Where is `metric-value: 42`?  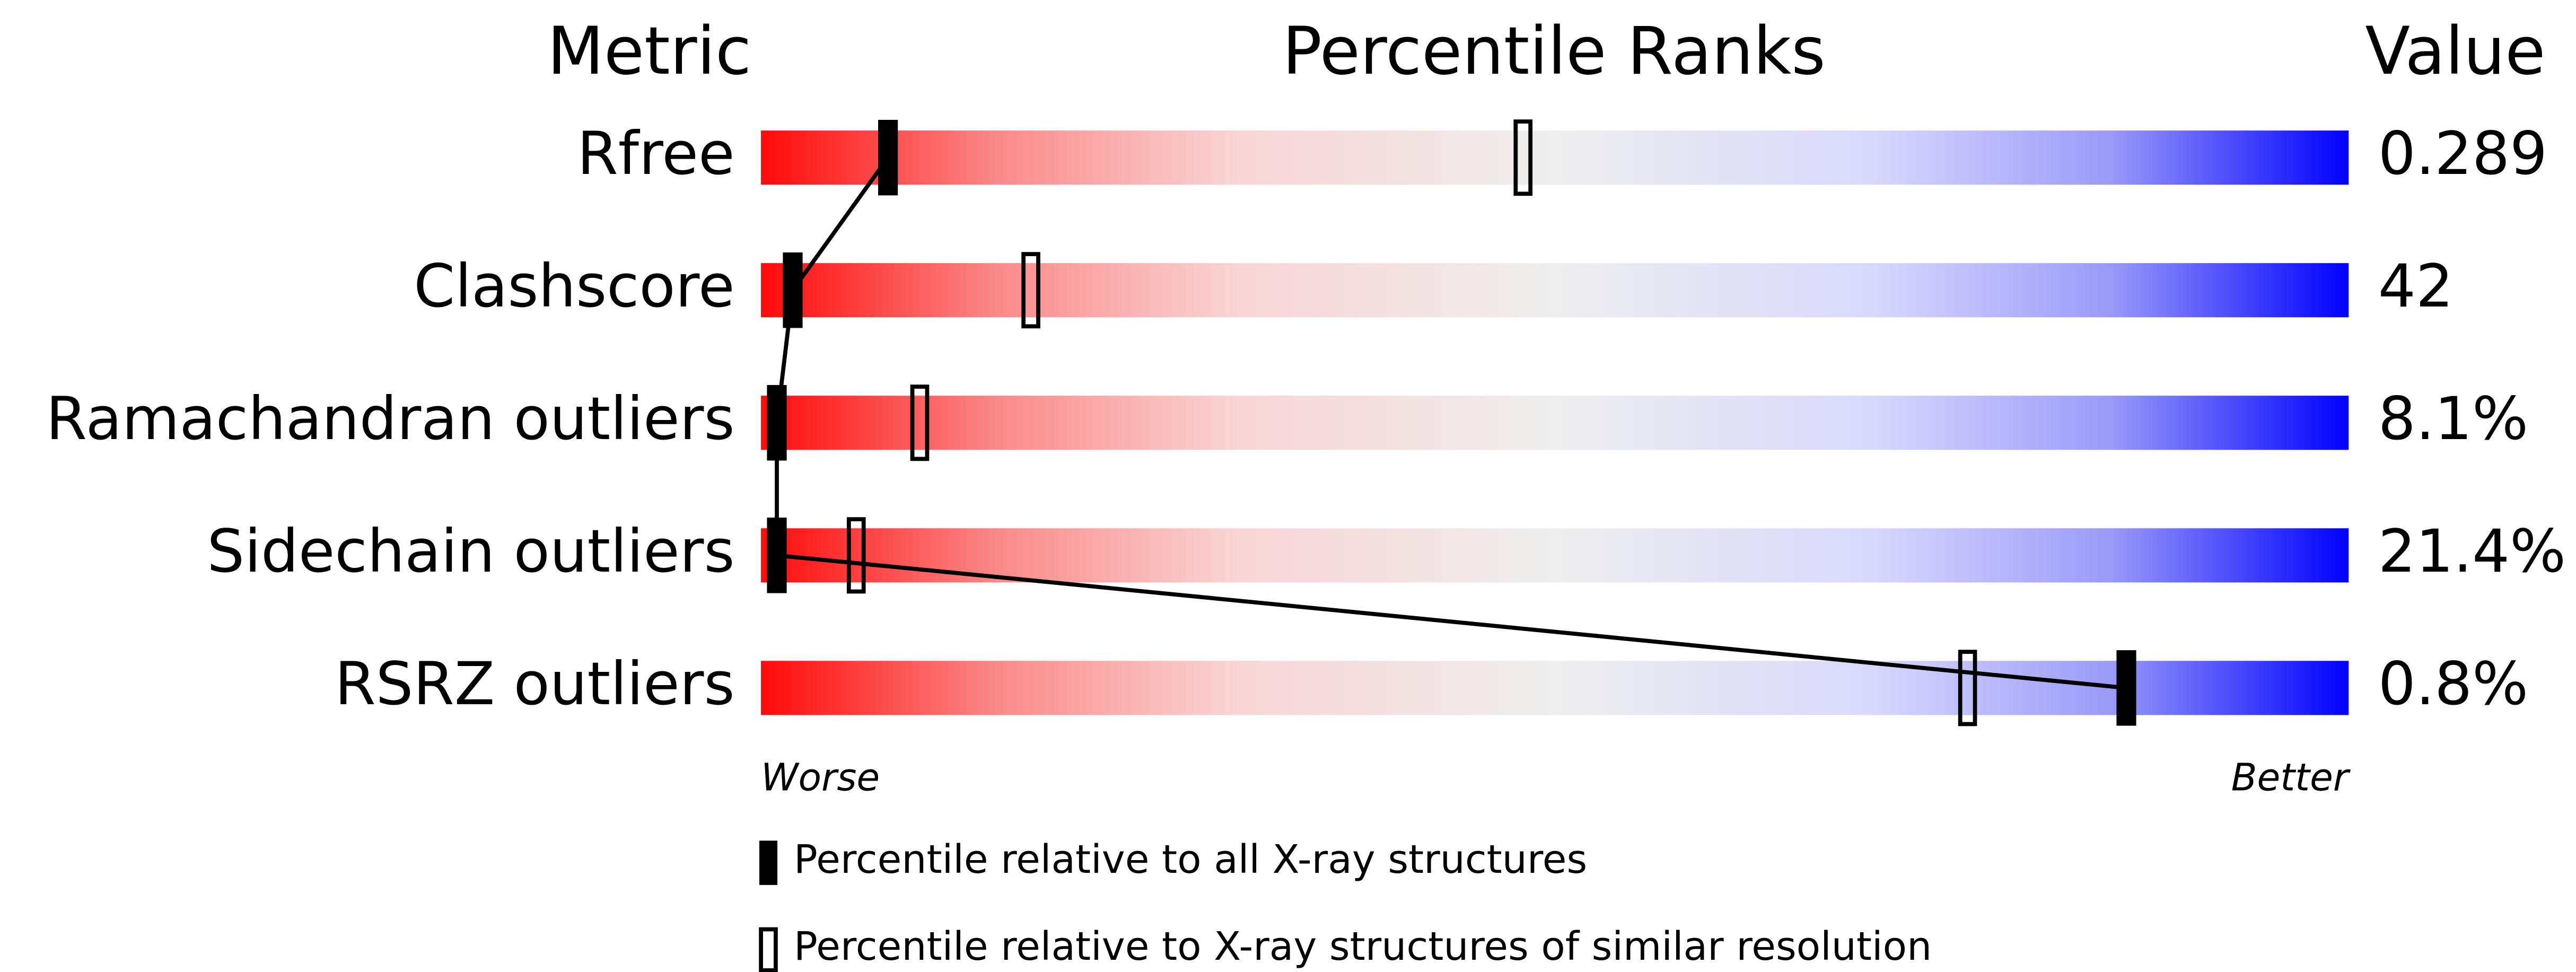
metric-value: 42 is located at coordinates (2416, 286).